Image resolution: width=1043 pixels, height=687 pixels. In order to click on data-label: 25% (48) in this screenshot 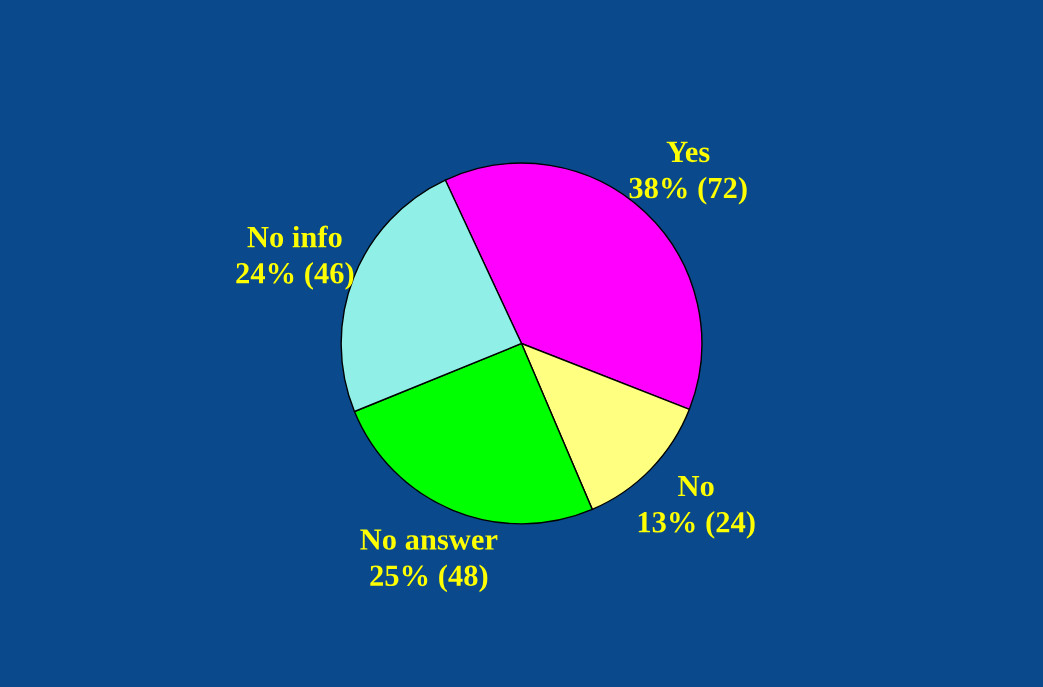, I will do `click(429, 578)`.